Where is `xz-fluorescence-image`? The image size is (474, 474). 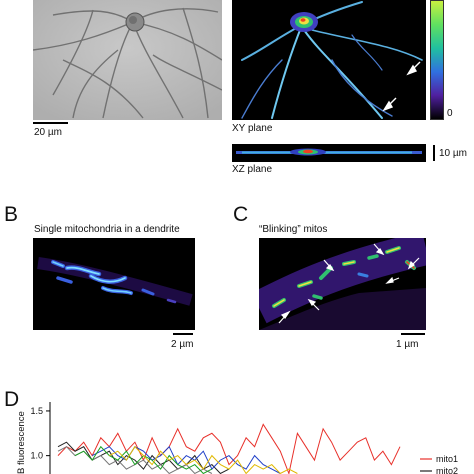 xz-fluorescence-image is located at coordinates (329, 153).